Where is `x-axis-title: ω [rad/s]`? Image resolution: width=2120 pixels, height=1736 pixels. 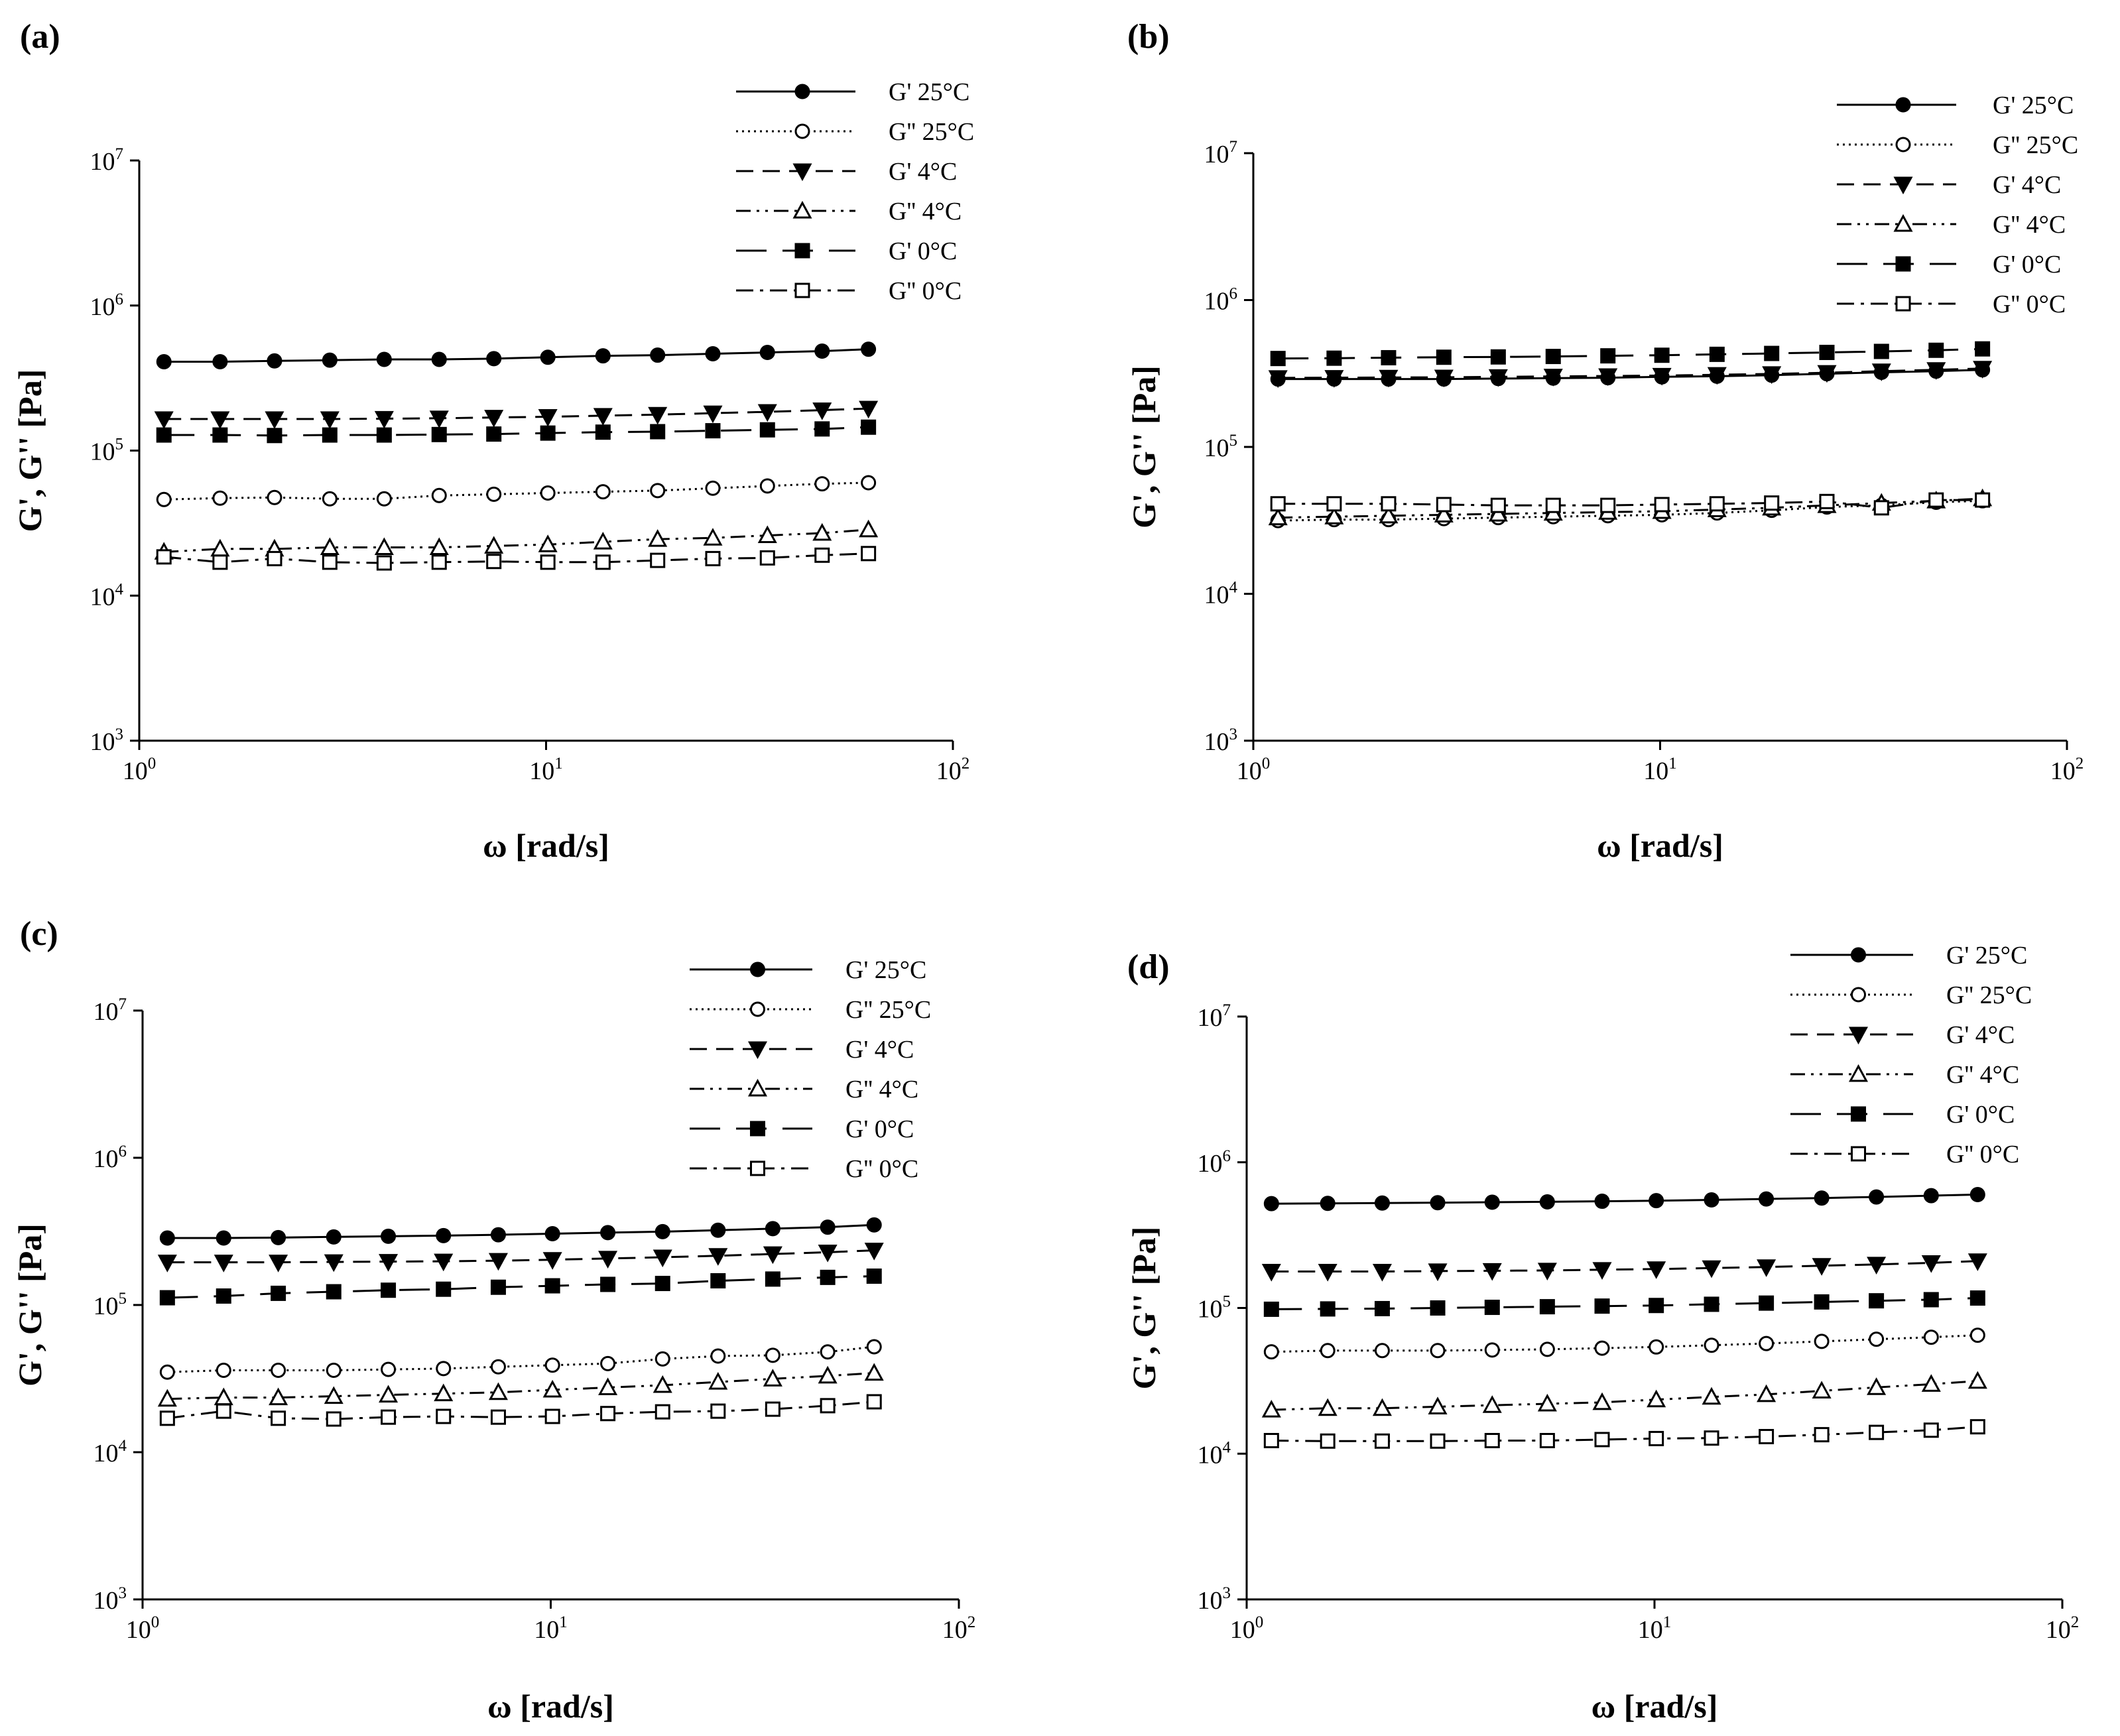
x-axis-title: ω [rad/s] is located at coordinates (1654, 1706).